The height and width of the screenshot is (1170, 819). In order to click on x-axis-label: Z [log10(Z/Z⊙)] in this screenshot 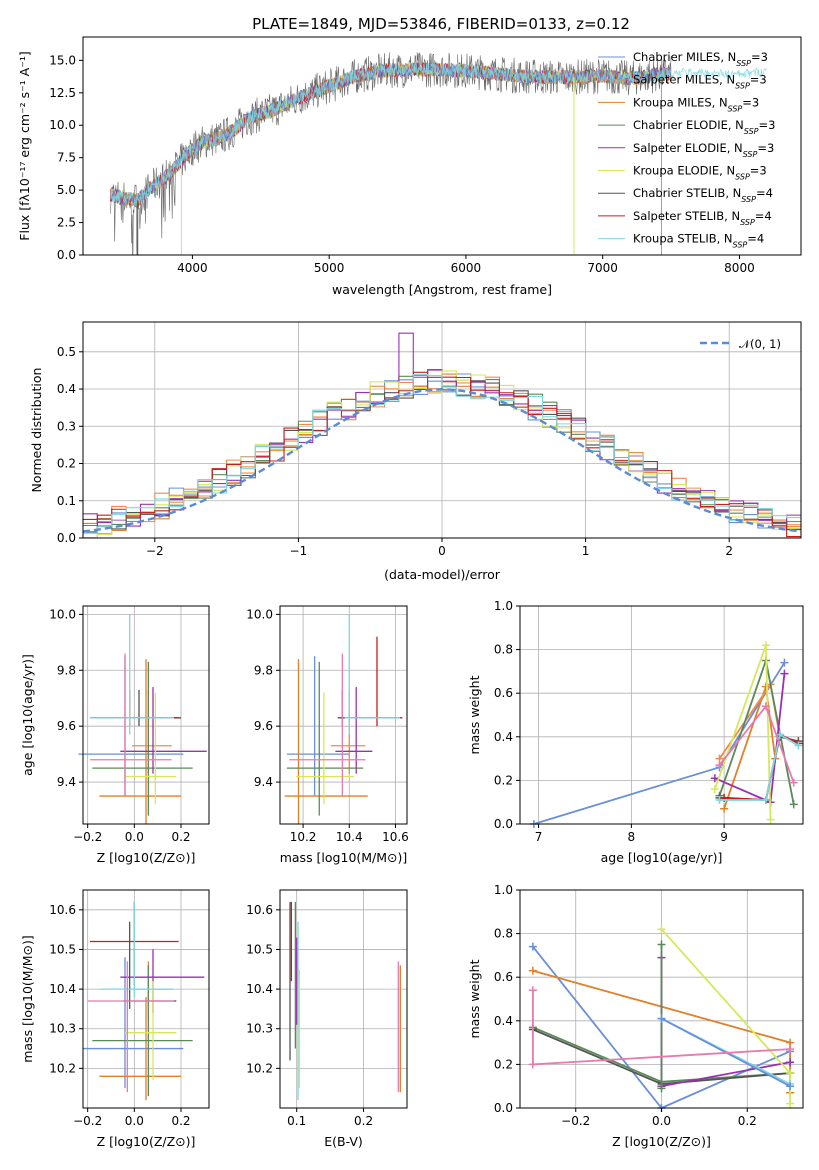, I will do `click(146, 857)`.